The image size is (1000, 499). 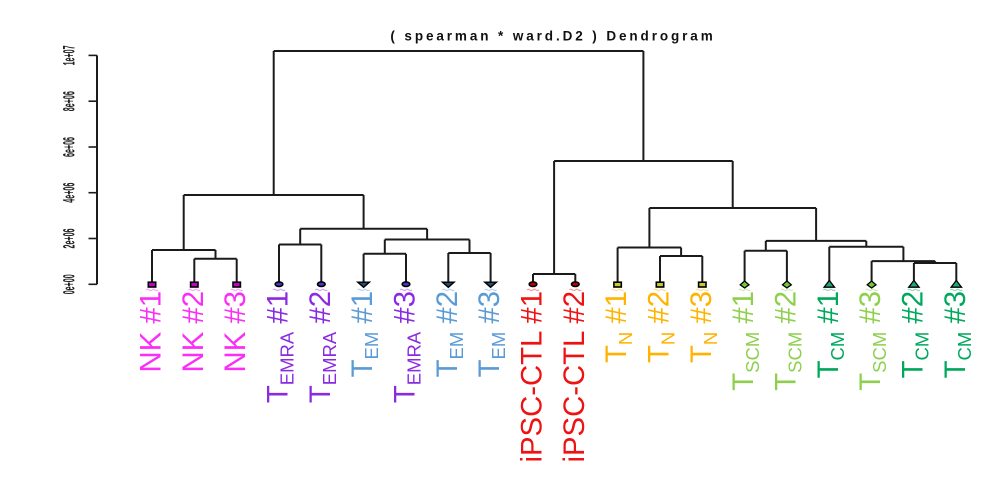 I want to click on svg-text: TN #3, so click(x=703, y=327).